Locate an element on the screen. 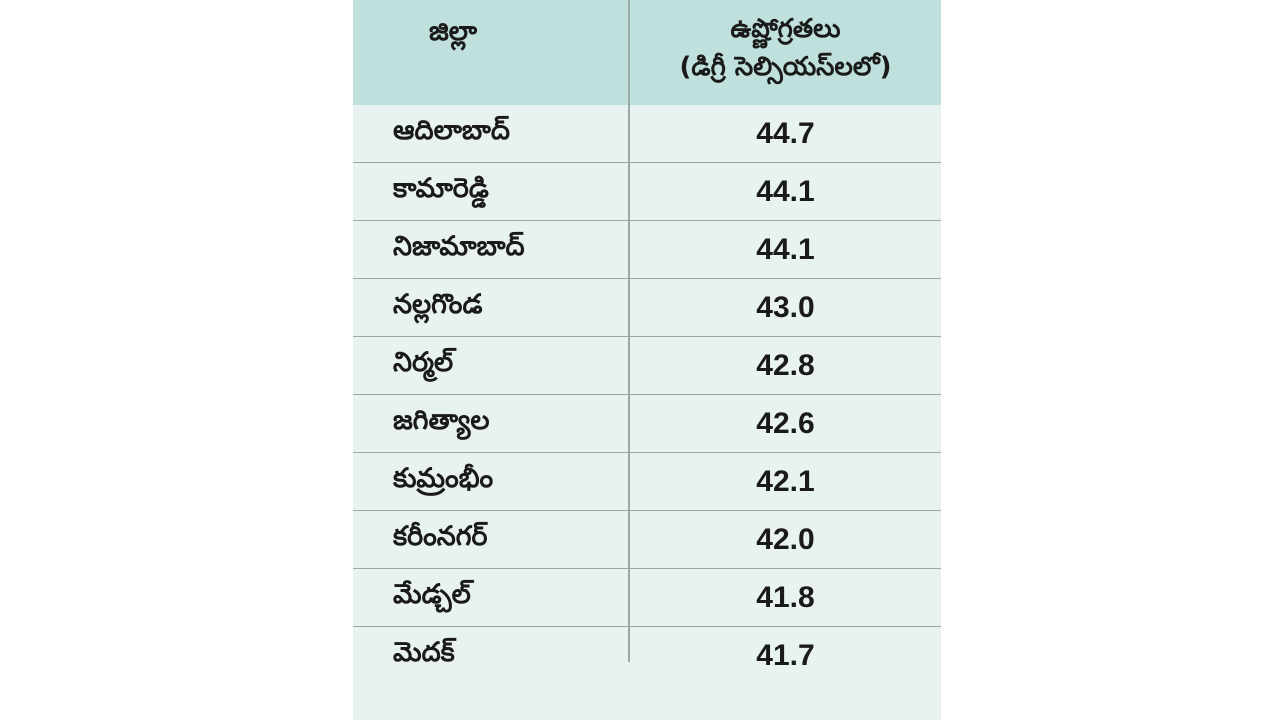 The image size is (1280, 720). column-header-district: జిల్లా is located at coordinates (452, 31).